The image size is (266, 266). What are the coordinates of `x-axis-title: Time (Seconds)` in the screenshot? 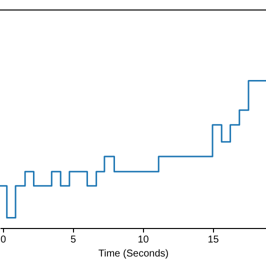 It's located at (133, 254).